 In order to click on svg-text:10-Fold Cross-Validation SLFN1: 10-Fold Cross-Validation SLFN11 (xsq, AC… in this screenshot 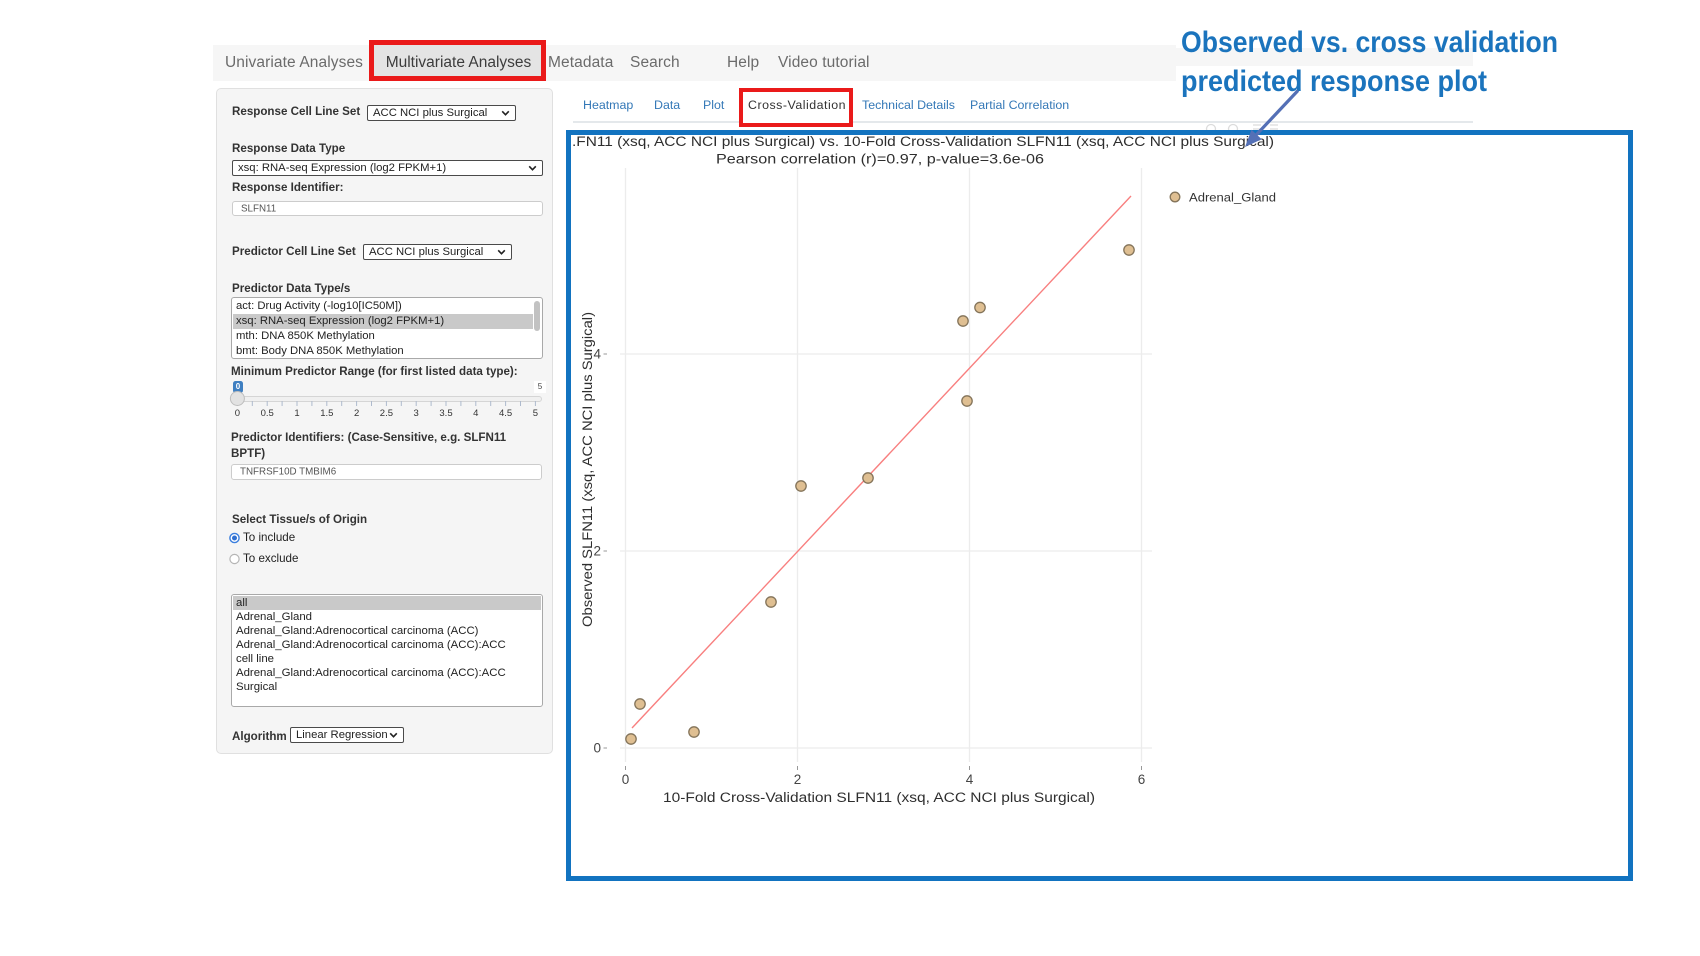, I will do `click(879, 797)`.